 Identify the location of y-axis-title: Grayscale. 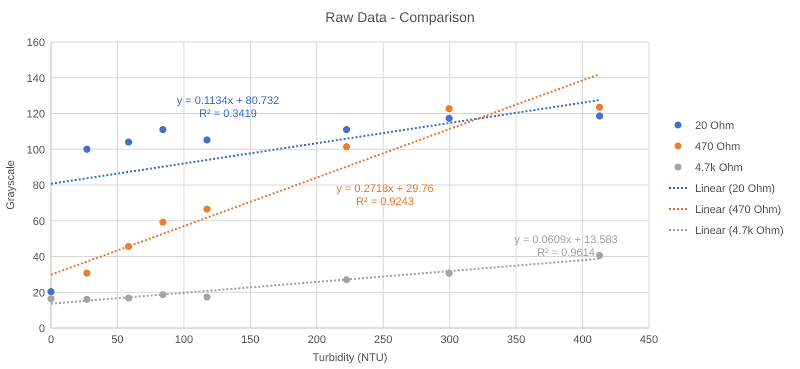
(11, 185).